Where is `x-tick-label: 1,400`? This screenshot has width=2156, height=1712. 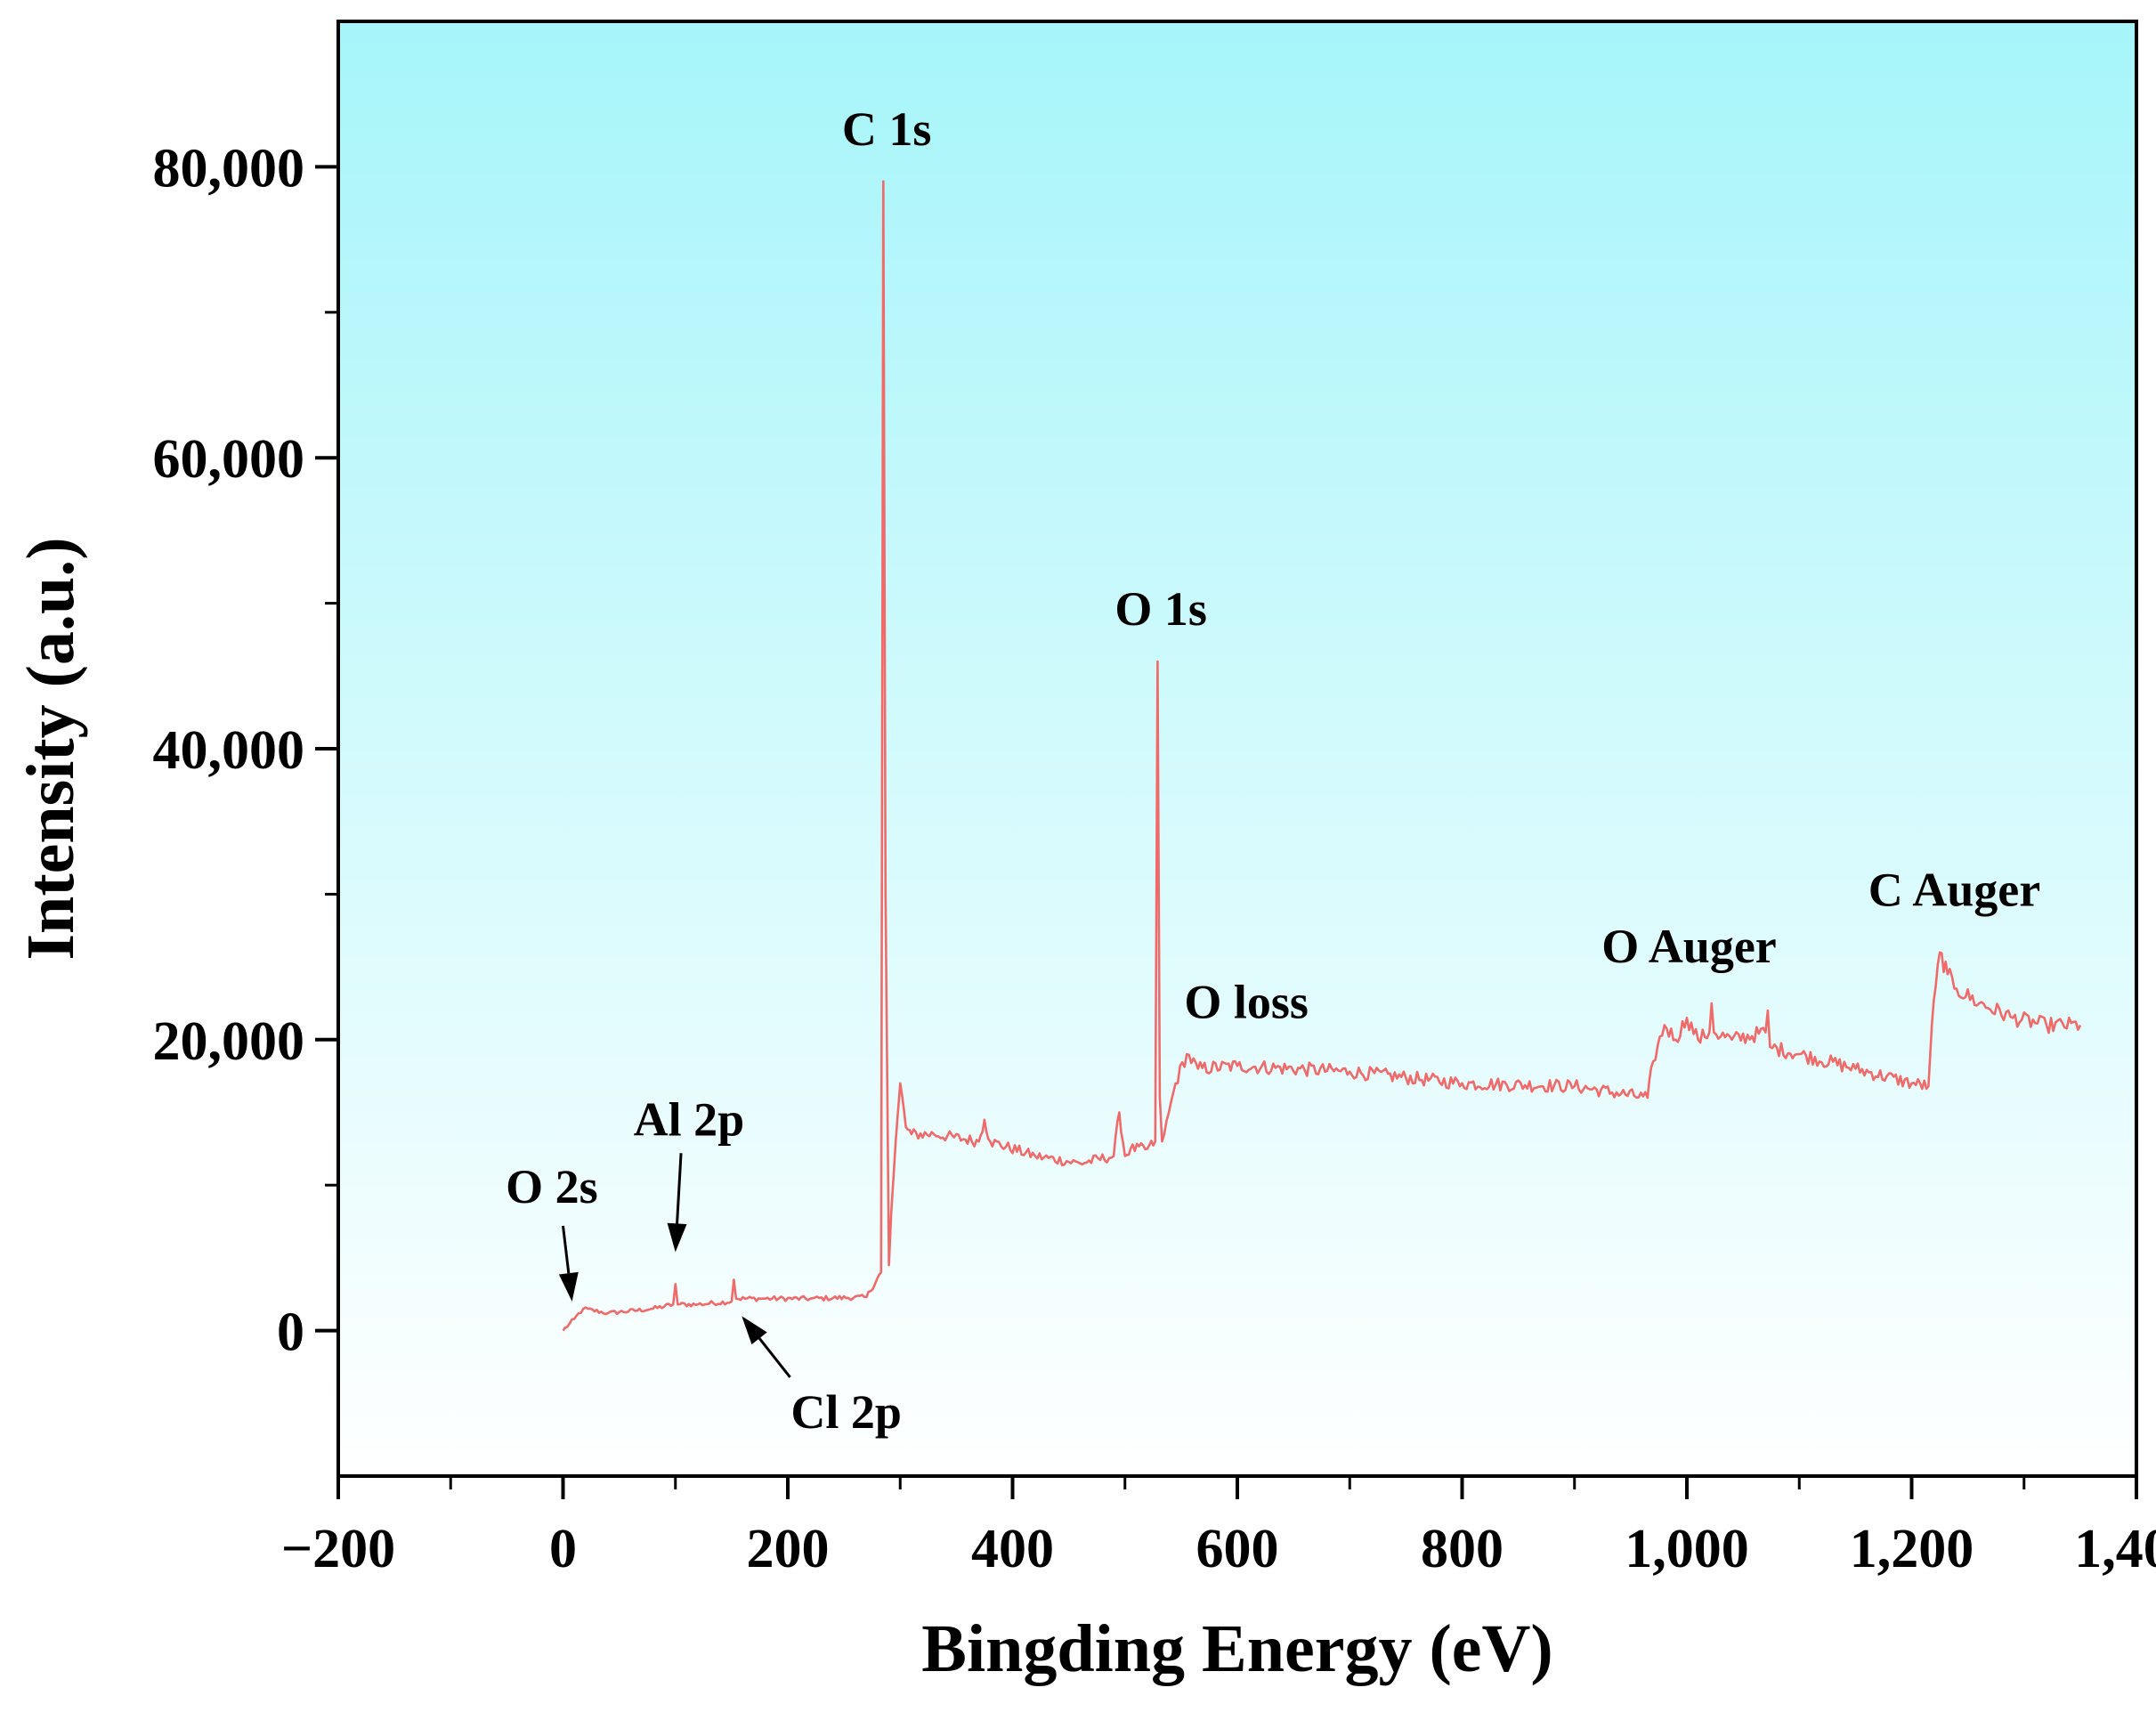
x-tick-label: 1,400 is located at coordinates (2115, 1549).